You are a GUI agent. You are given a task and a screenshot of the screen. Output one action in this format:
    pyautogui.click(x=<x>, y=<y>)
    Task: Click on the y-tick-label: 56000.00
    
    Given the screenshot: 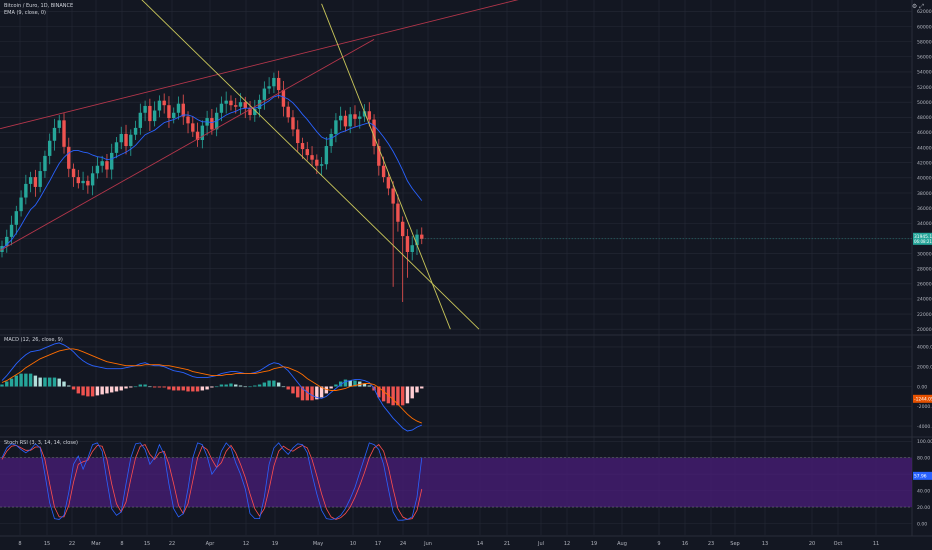 What is the action you would take?
    pyautogui.click(x=924, y=58)
    